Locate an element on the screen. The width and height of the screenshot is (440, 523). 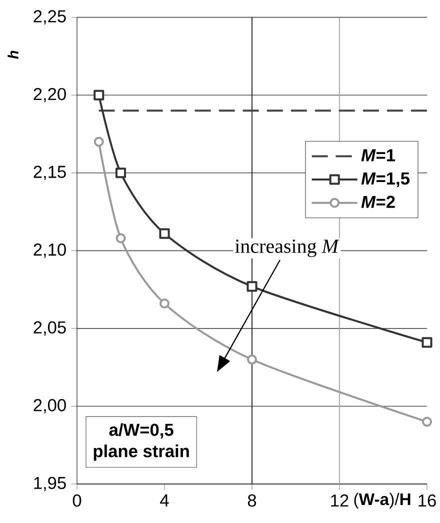
legend-label: M=2 is located at coordinates (378, 202).